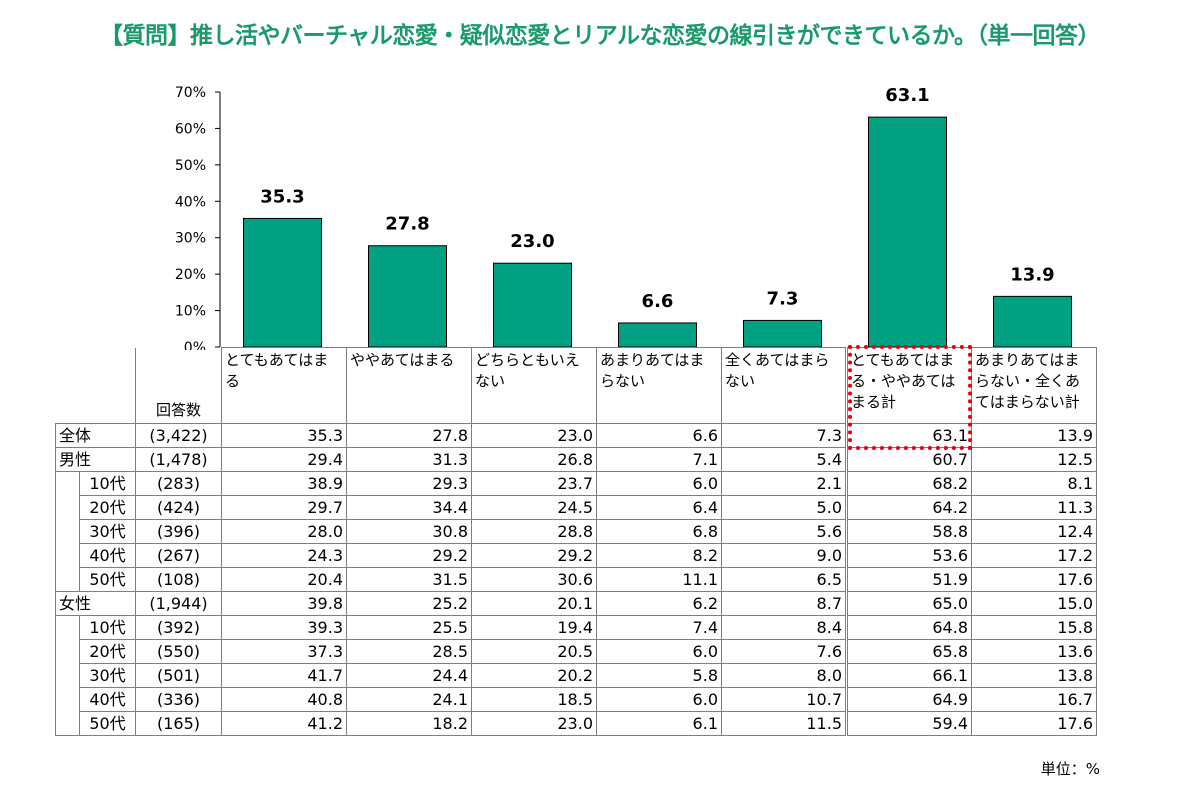 This screenshot has width=1200, height=795. I want to click on table-row: 女性 (1,944) 39.8 25.2 20.1 6.2 8.7 65.0 15.0, so click(576, 603).